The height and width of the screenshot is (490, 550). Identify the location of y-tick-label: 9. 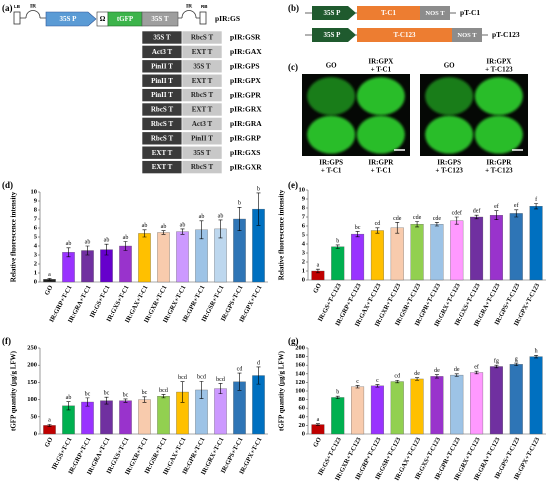
(36, 200).